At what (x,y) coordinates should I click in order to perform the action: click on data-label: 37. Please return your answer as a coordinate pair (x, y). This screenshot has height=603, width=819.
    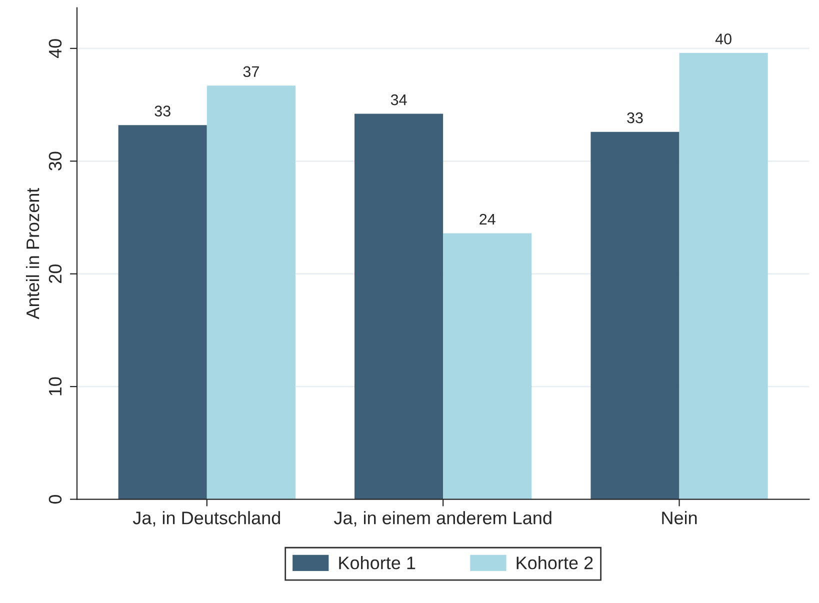
    Looking at the image, I should click on (251, 72).